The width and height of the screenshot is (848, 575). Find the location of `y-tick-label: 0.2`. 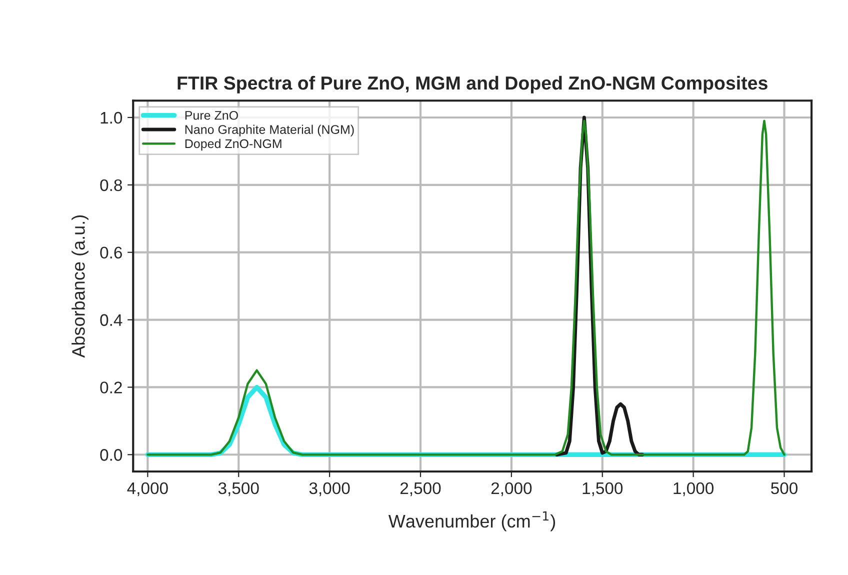

y-tick-label: 0.2 is located at coordinates (111, 388).